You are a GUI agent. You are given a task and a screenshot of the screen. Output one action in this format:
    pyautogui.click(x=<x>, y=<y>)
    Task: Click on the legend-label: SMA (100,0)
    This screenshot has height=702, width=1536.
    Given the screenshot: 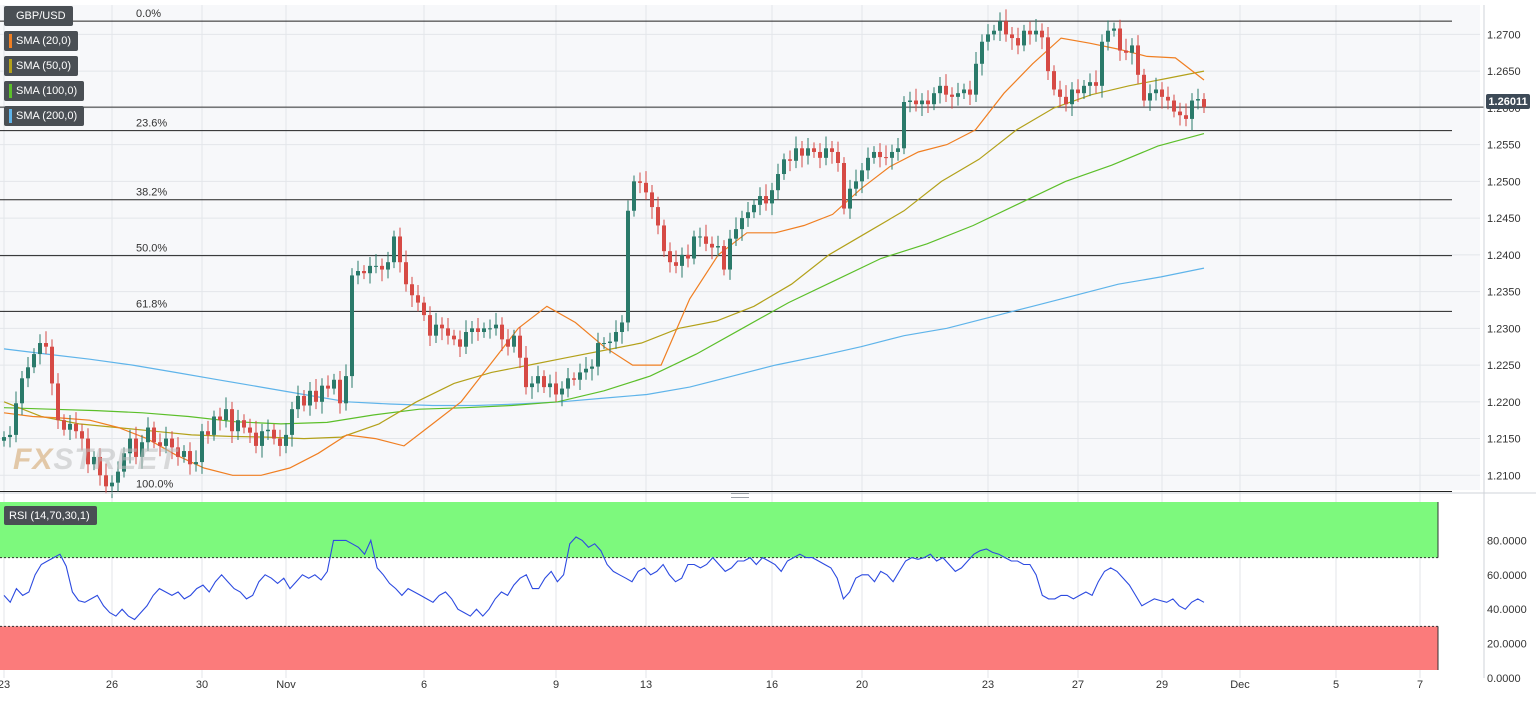 What is the action you would take?
    pyautogui.click(x=47, y=91)
    